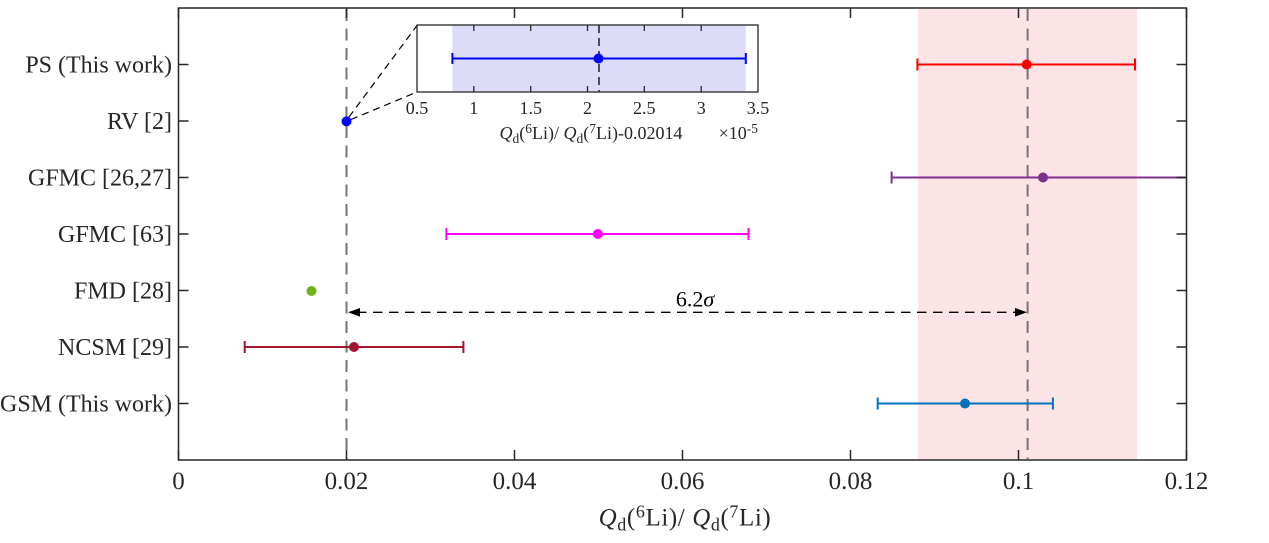 This screenshot has height=543, width=1269. Describe the element at coordinates (86, 405) in the screenshot. I see `svg-text: GSM (This work)` at that location.